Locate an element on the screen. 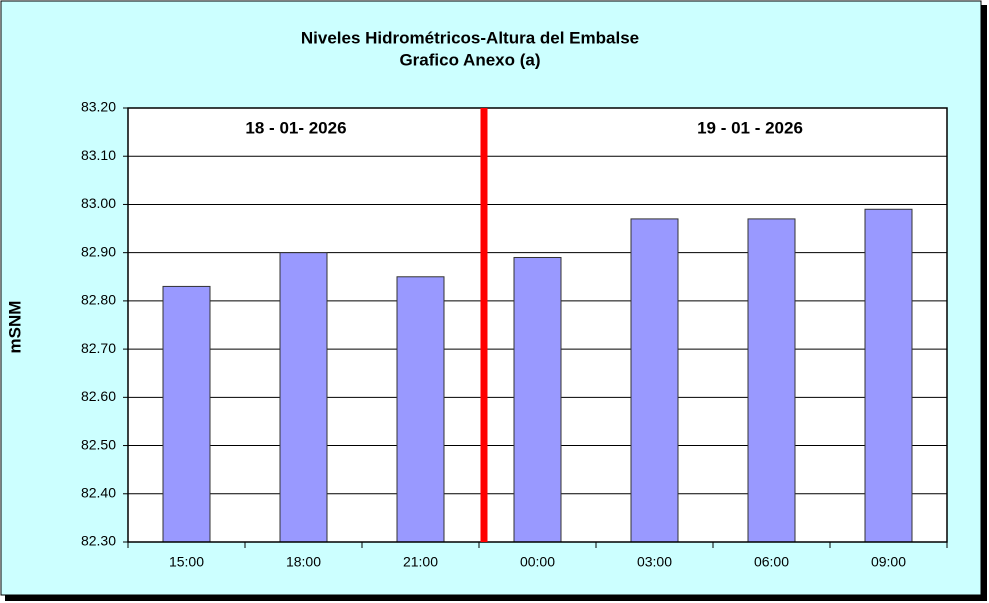 This screenshot has width=989, height=603. date-annotation: 18 - 01- 2026 is located at coordinates (295, 127).